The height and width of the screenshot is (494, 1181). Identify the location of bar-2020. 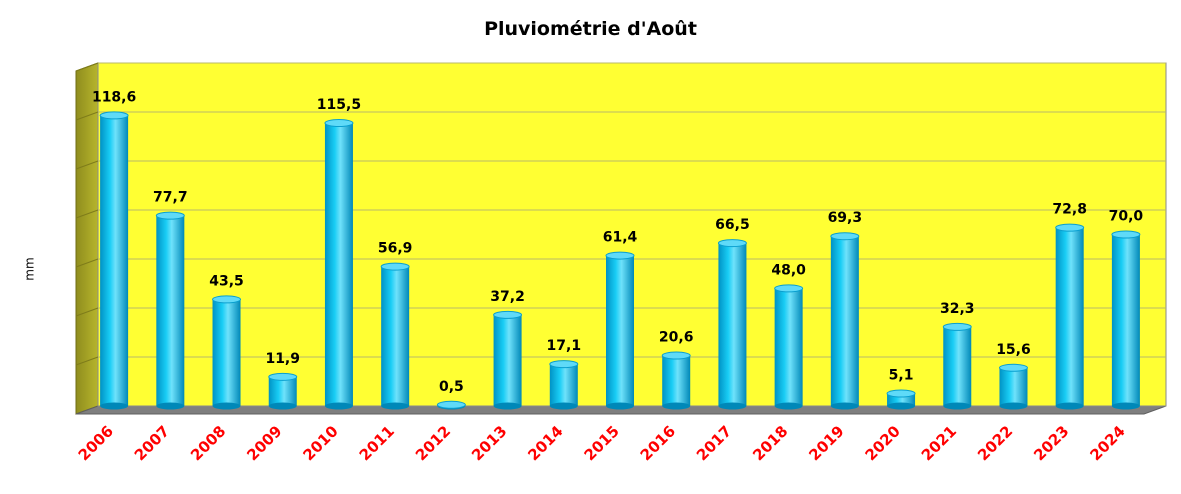
(901, 399).